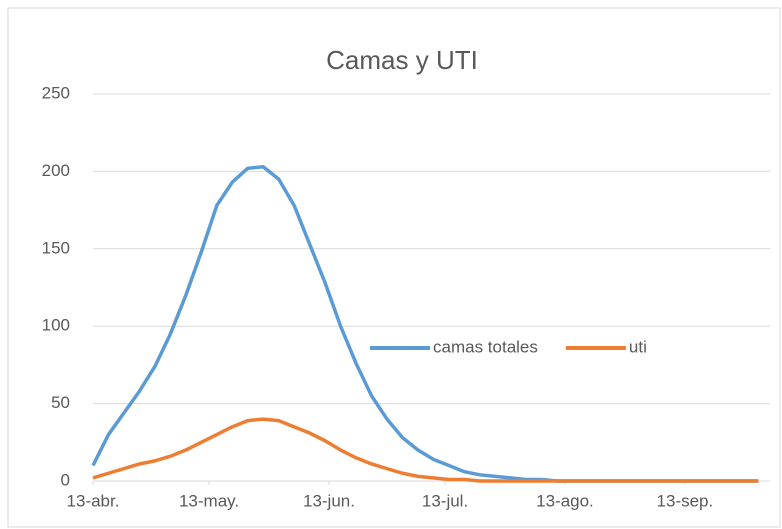  I want to click on x-tick-label: 13-ago., so click(565, 500).